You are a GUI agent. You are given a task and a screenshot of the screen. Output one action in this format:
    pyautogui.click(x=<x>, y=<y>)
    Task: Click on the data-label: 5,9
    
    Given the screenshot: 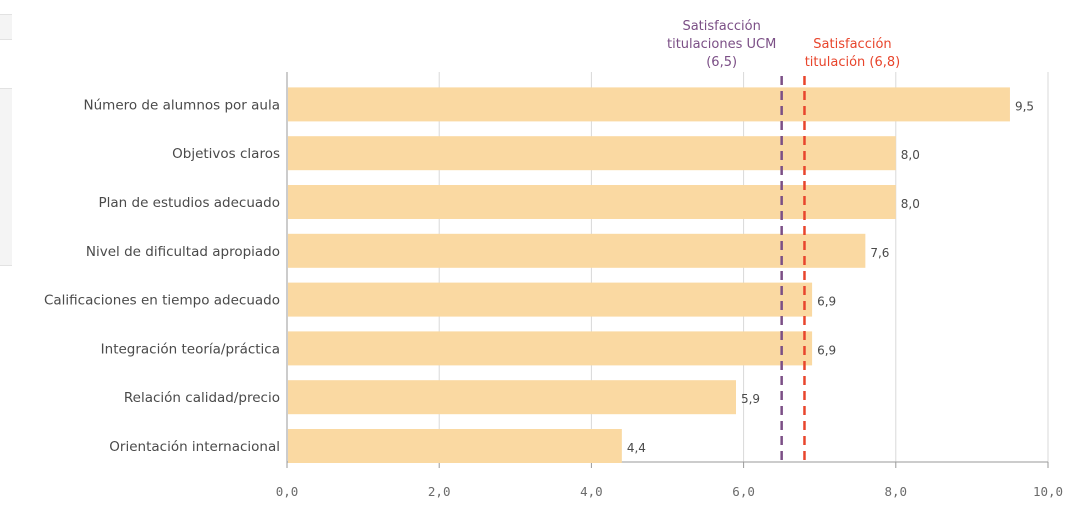 What is the action you would take?
    pyautogui.click(x=750, y=399)
    